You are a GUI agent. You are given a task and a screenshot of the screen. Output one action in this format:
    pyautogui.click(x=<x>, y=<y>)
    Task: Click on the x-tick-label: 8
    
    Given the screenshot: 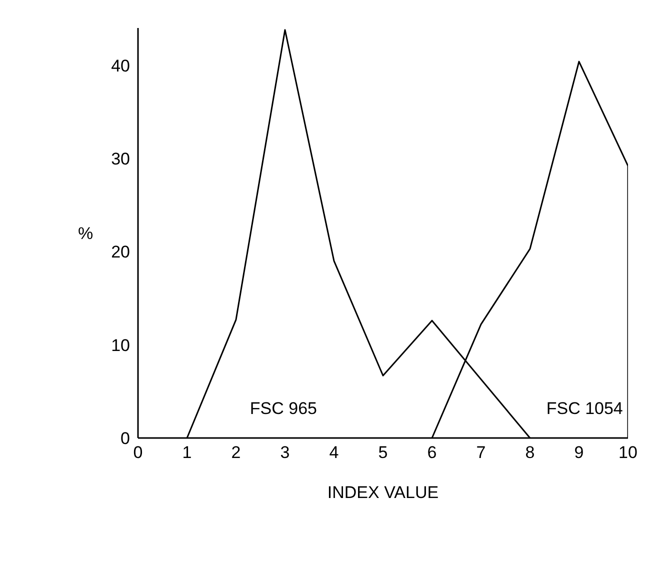 What is the action you would take?
    pyautogui.click(x=530, y=452)
    